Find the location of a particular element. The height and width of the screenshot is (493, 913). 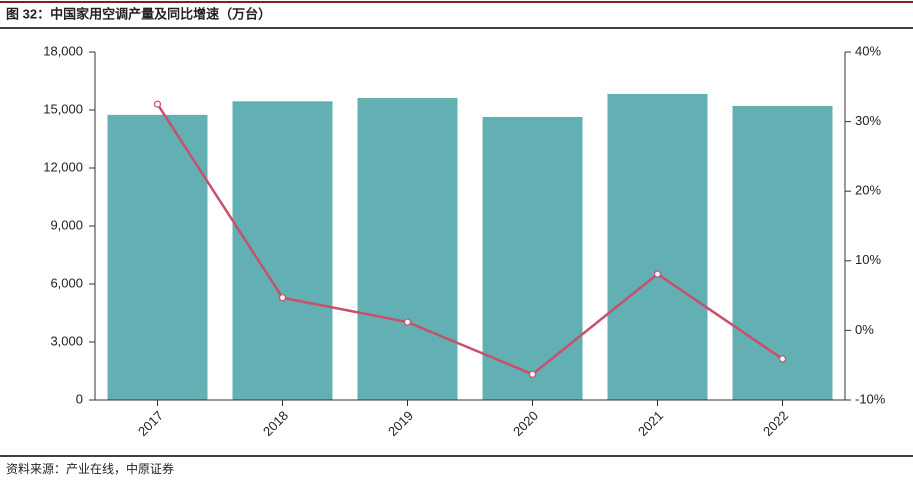

y2-tick-label: 10% is located at coordinates (868, 259).